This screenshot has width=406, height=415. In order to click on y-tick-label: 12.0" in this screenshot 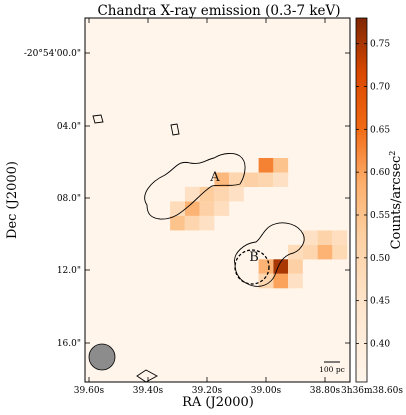, I will do `click(69, 271)`.